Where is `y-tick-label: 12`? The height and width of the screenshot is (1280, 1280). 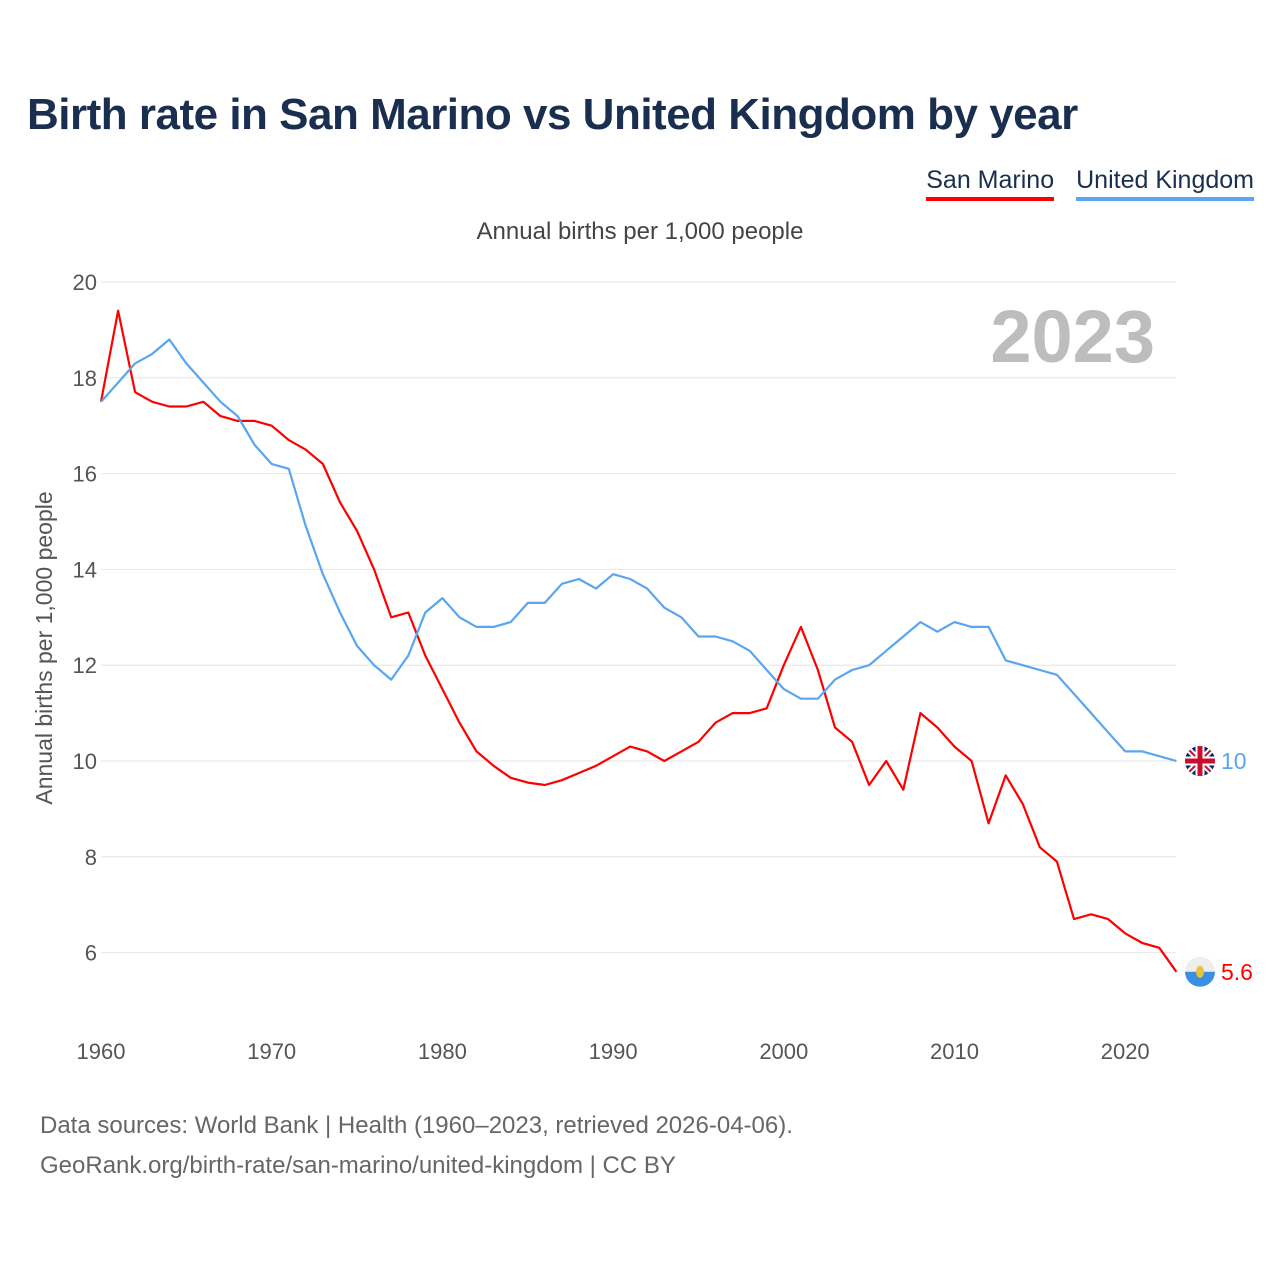 y-tick-label: 12 is located at coordinates (85, 665).